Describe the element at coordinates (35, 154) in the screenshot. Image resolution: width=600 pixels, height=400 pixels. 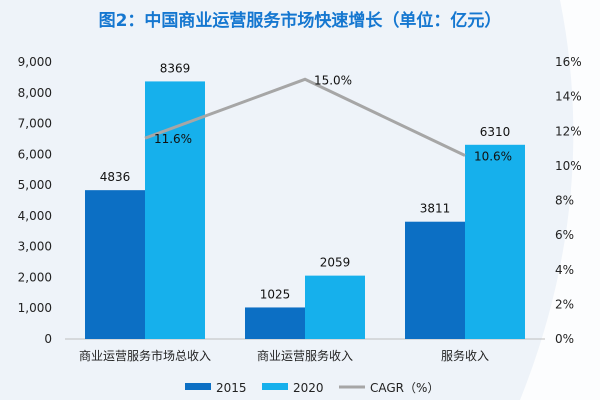
I see `y-tick-label: 6,000` at that location.